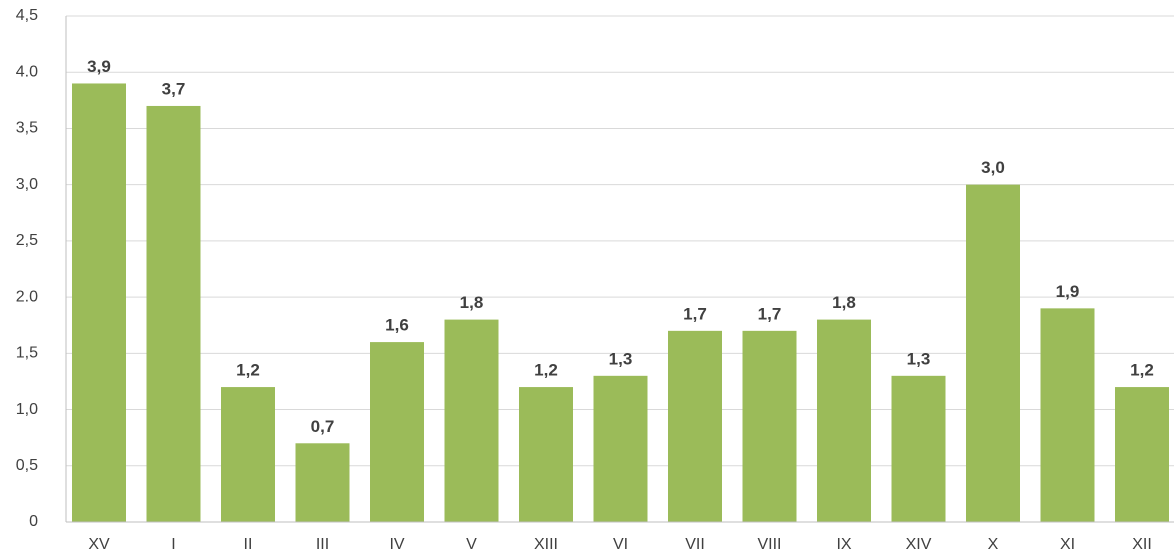  Describe the element at coordinates (27, 409) in the screenshot. I see `y-tick-label: 1,0` at that location.